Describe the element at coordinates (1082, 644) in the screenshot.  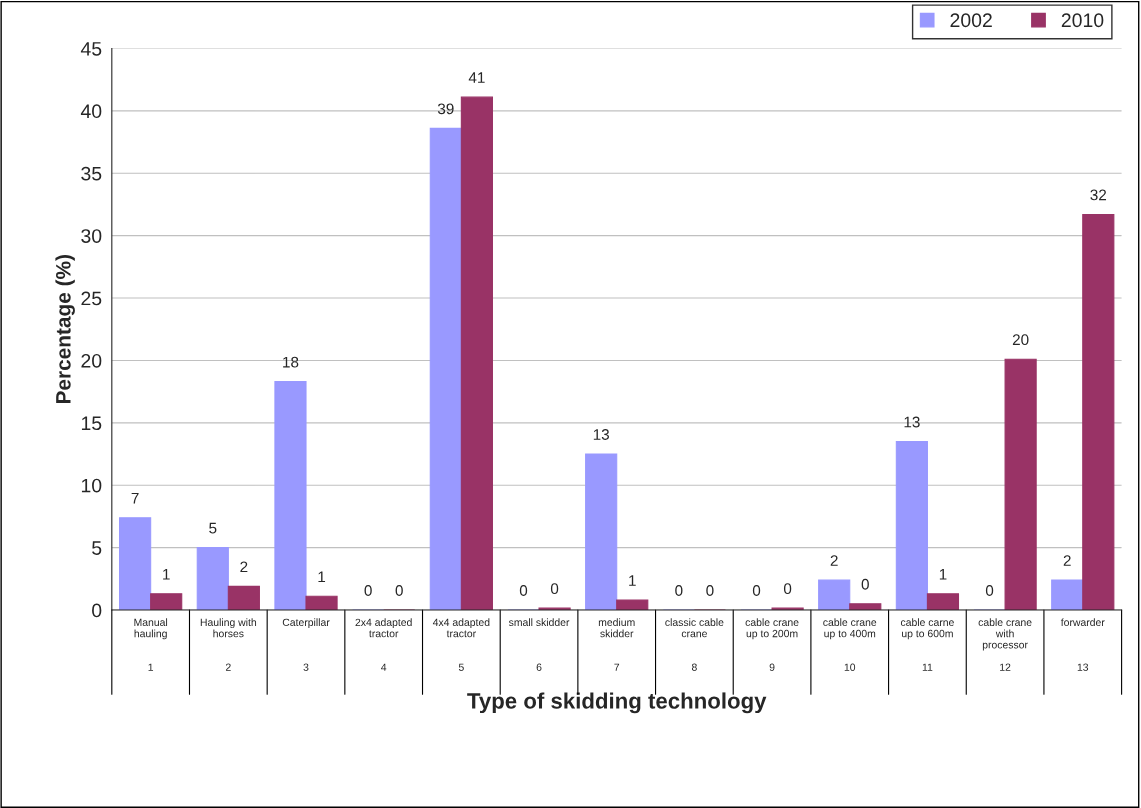
I see `category-label: forwarder 13` at that location.